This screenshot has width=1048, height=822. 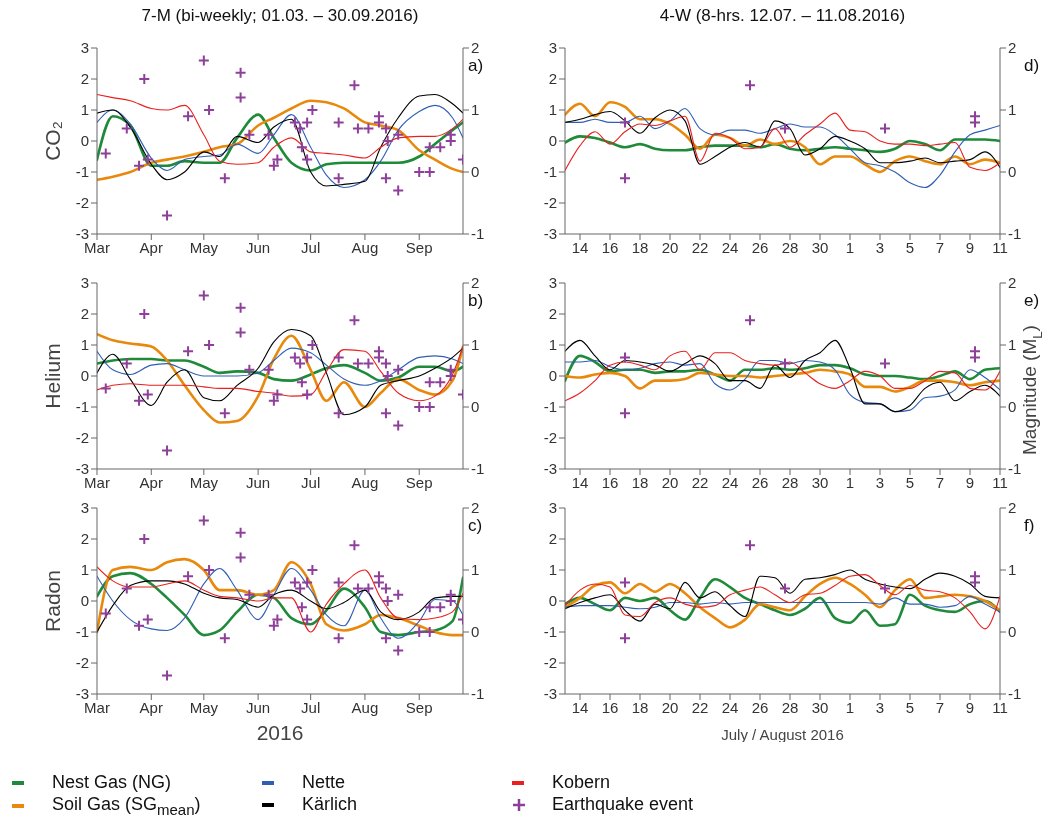 What do you see at coordinates (365, 482) in the screenshot?
I see `x-tick-label: Aug` at bounding box center [365, 482].